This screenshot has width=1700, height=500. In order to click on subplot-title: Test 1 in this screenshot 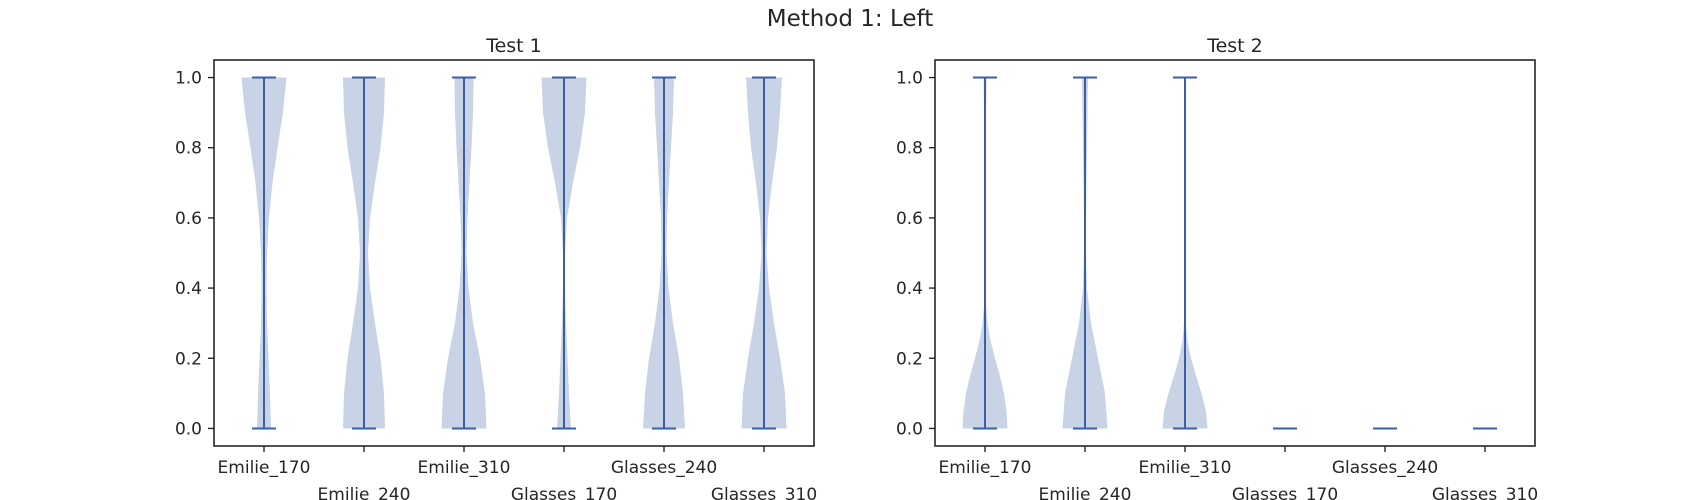, I will do `click(513, 46)`.